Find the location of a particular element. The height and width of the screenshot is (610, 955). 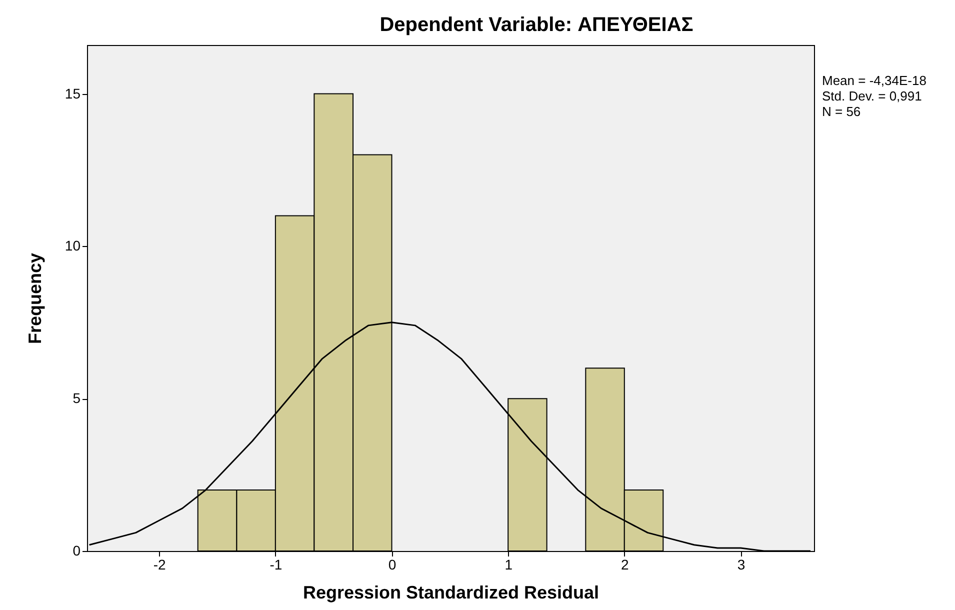

x-tick-label: 3 is located at coordinates (741, 564).